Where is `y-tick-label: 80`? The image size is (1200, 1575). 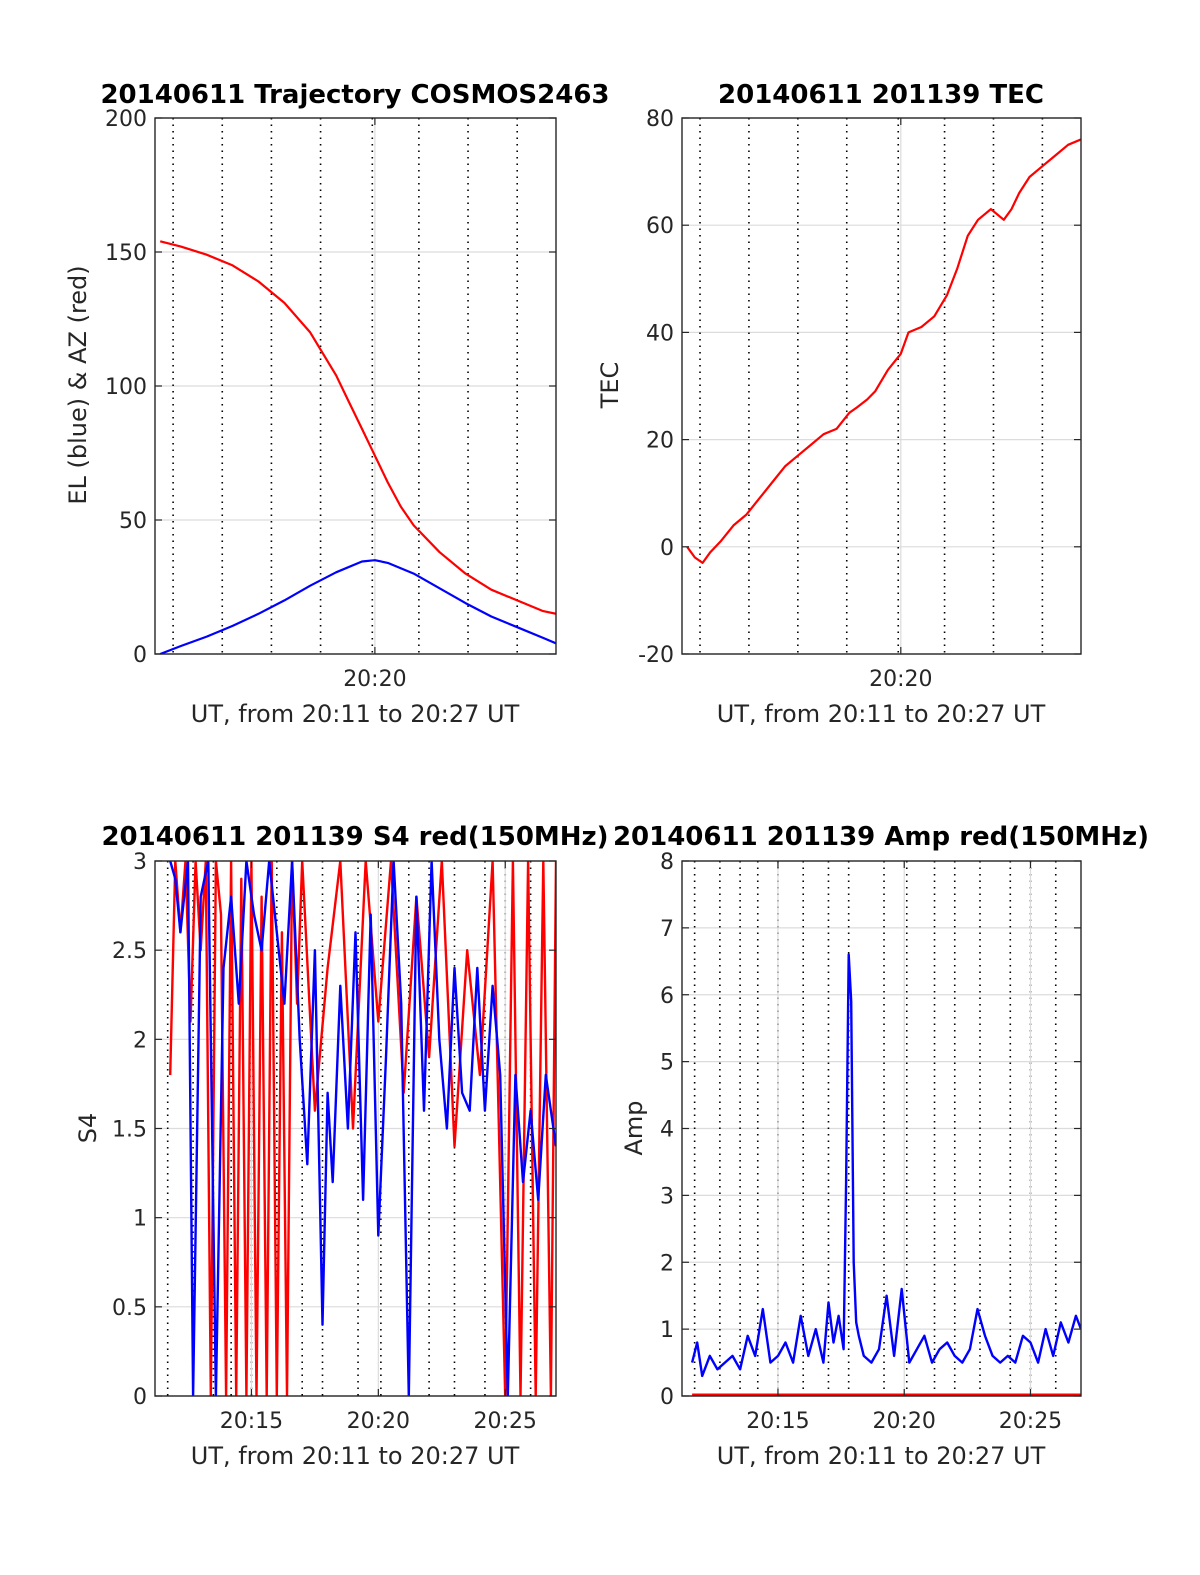 y-tick-label: 80 is located at coordinates (660, 119).